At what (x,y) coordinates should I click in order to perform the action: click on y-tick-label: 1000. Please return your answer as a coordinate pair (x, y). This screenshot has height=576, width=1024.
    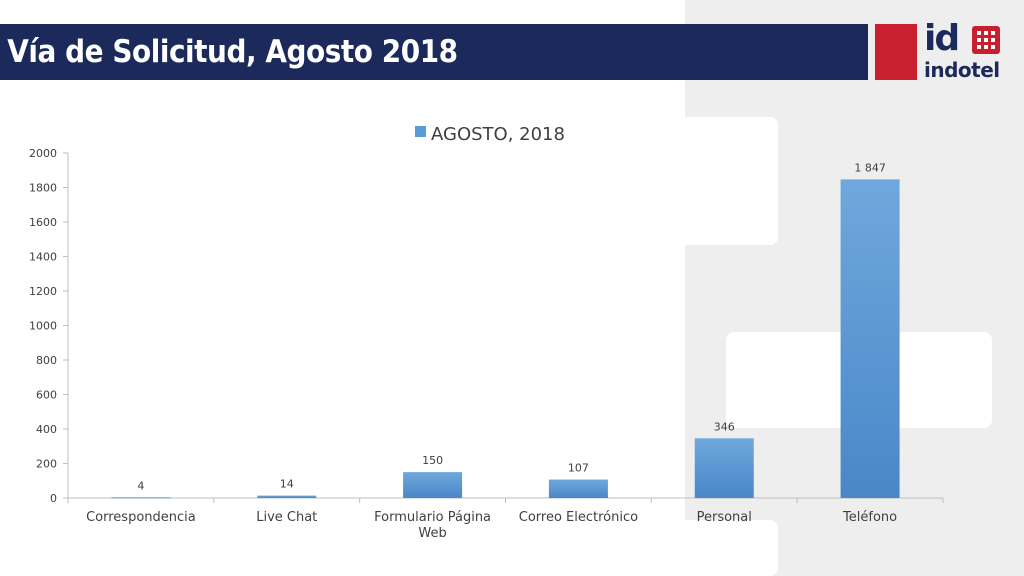
    Looking at the image, I should click on (43, 326).